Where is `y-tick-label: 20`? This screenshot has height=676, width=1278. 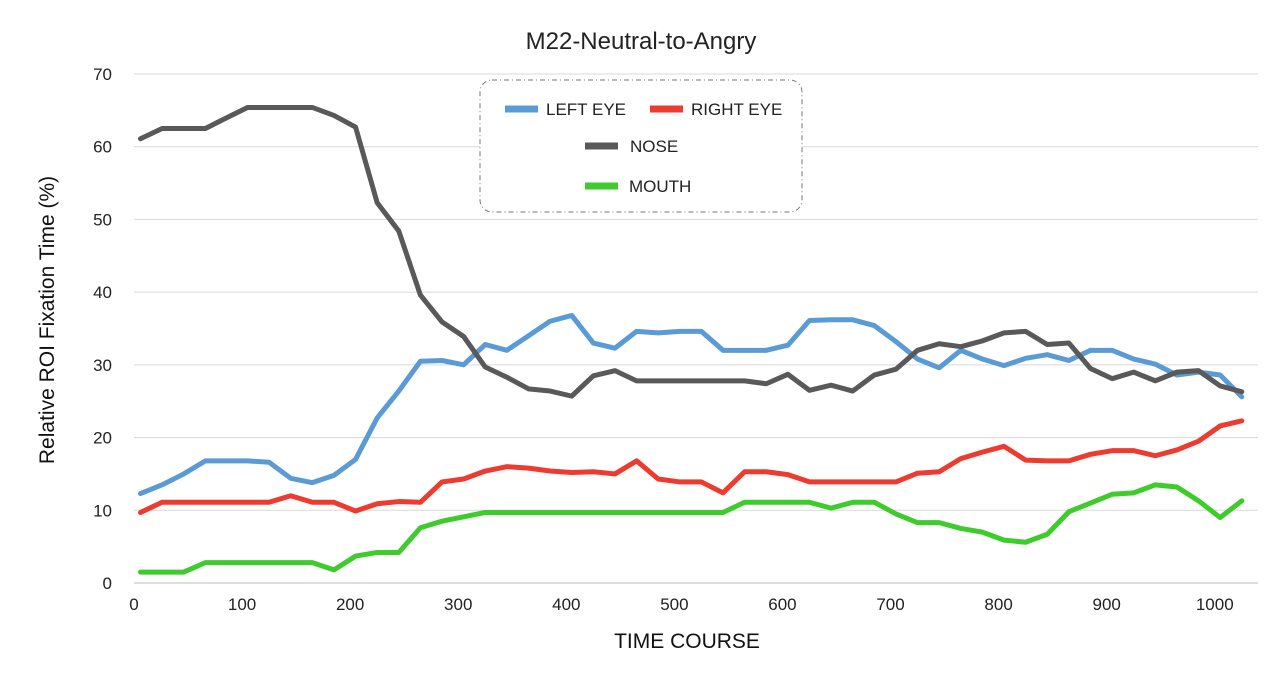
y-tick-label: 20 is located at coordinates (102, 438).